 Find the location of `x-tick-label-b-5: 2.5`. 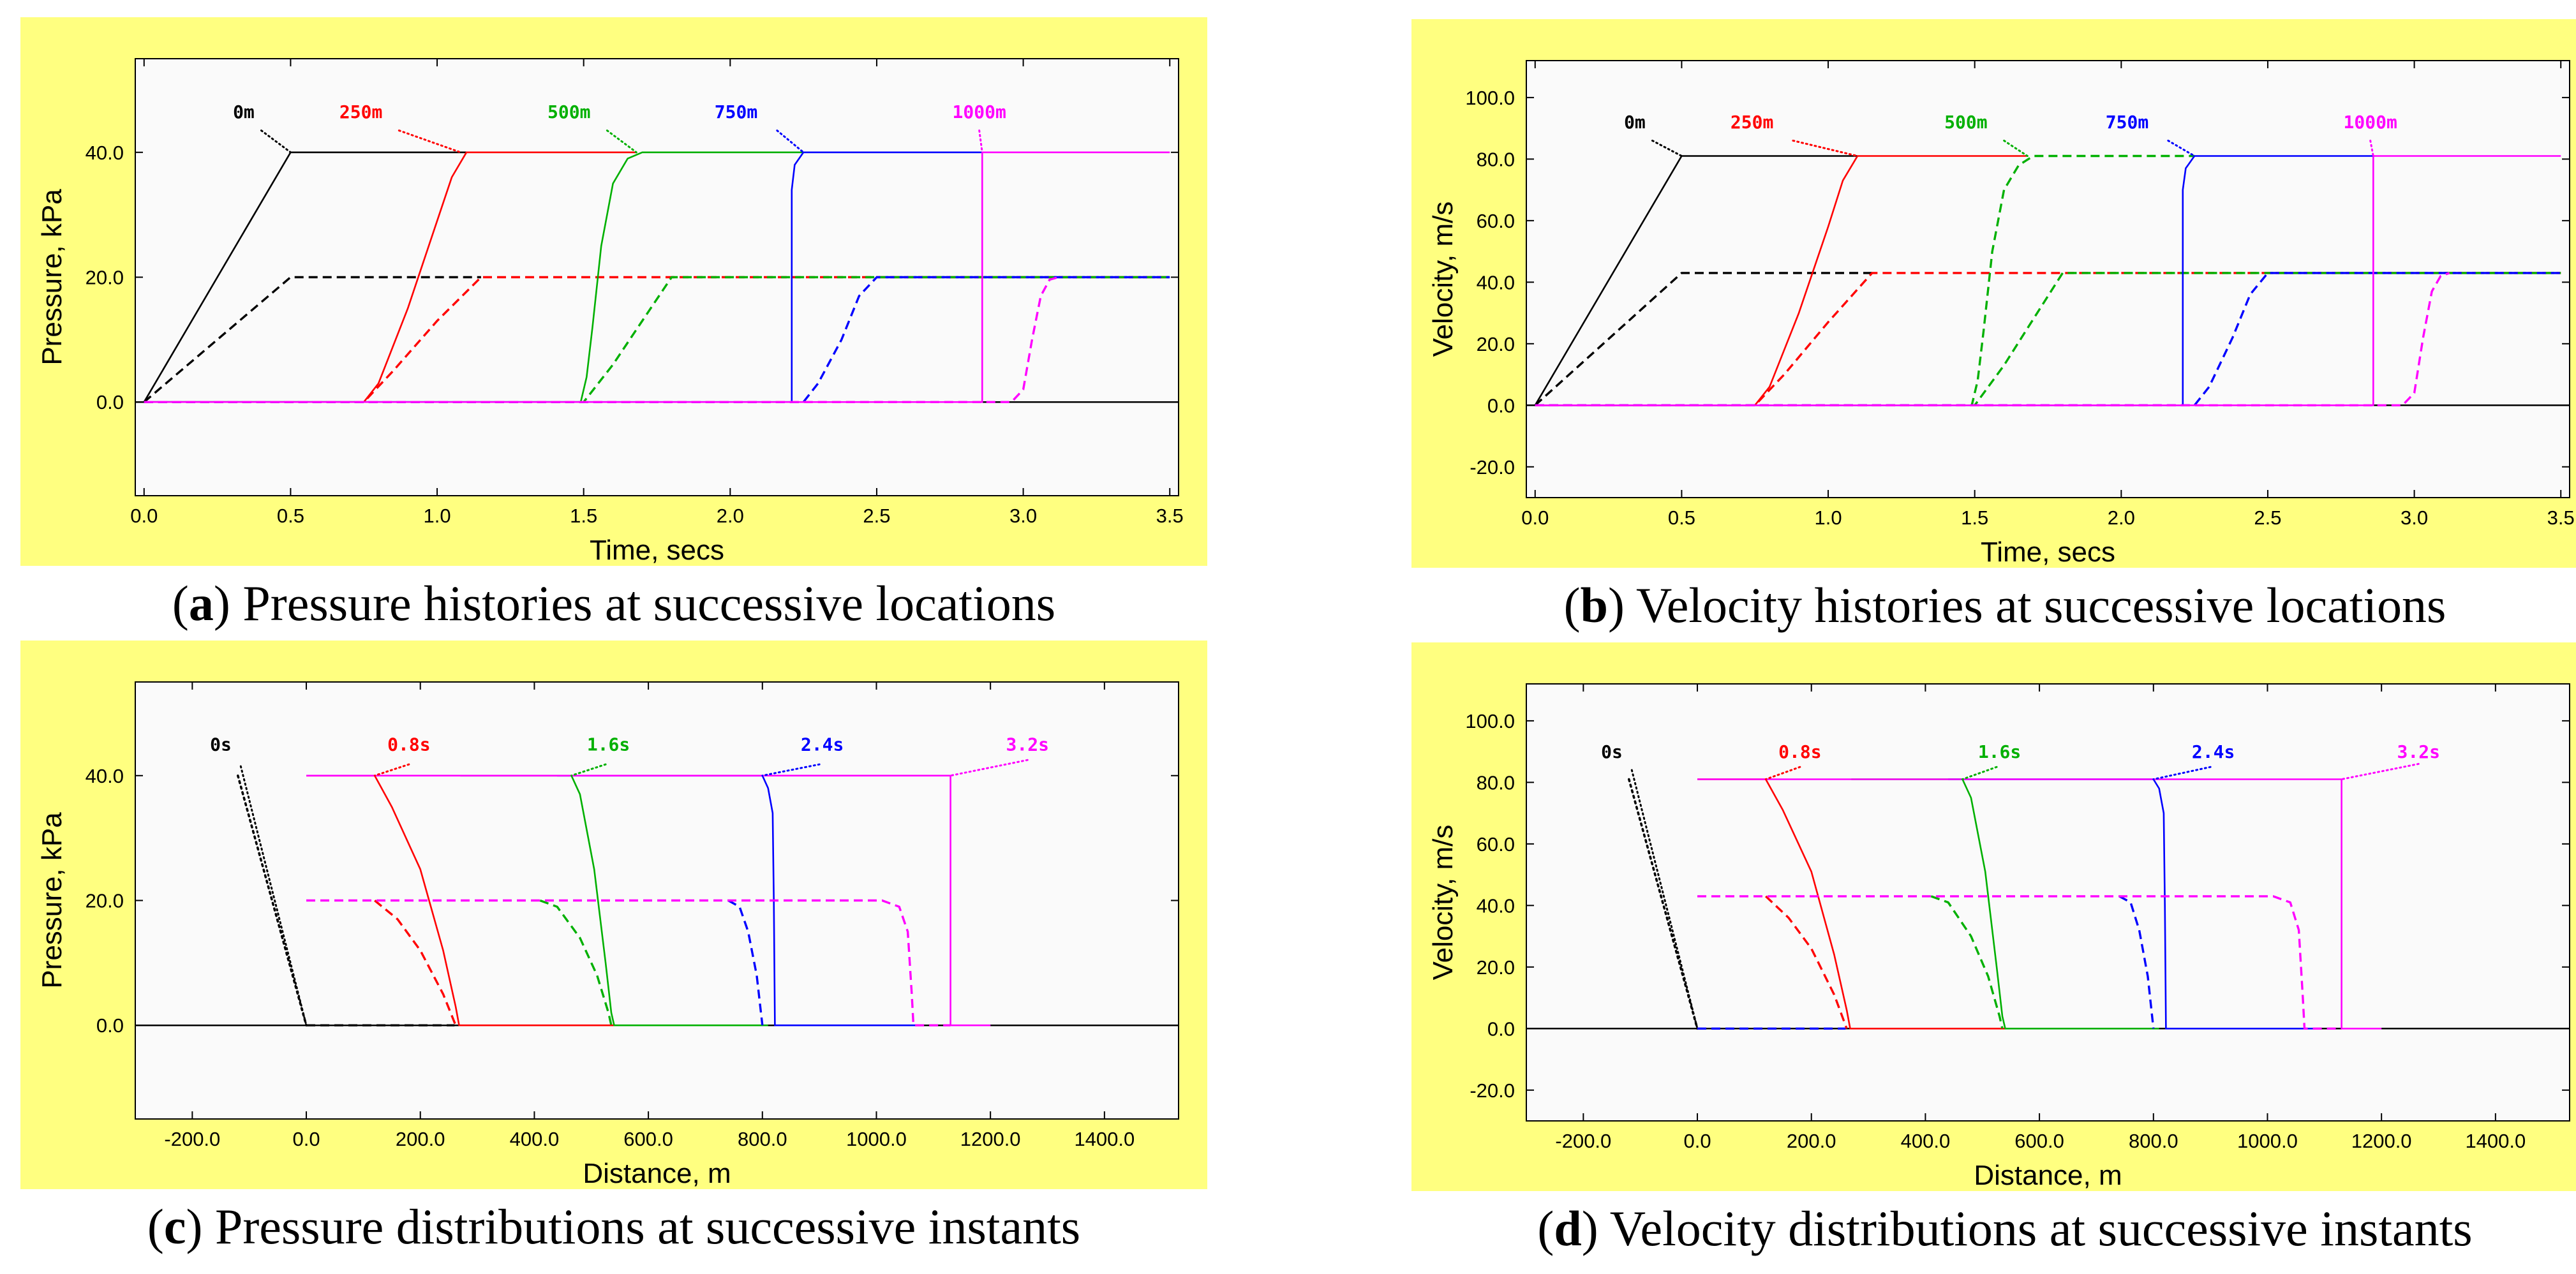

x-tick-label-b-5: 2.5 is located at coordinates (2267, 518).